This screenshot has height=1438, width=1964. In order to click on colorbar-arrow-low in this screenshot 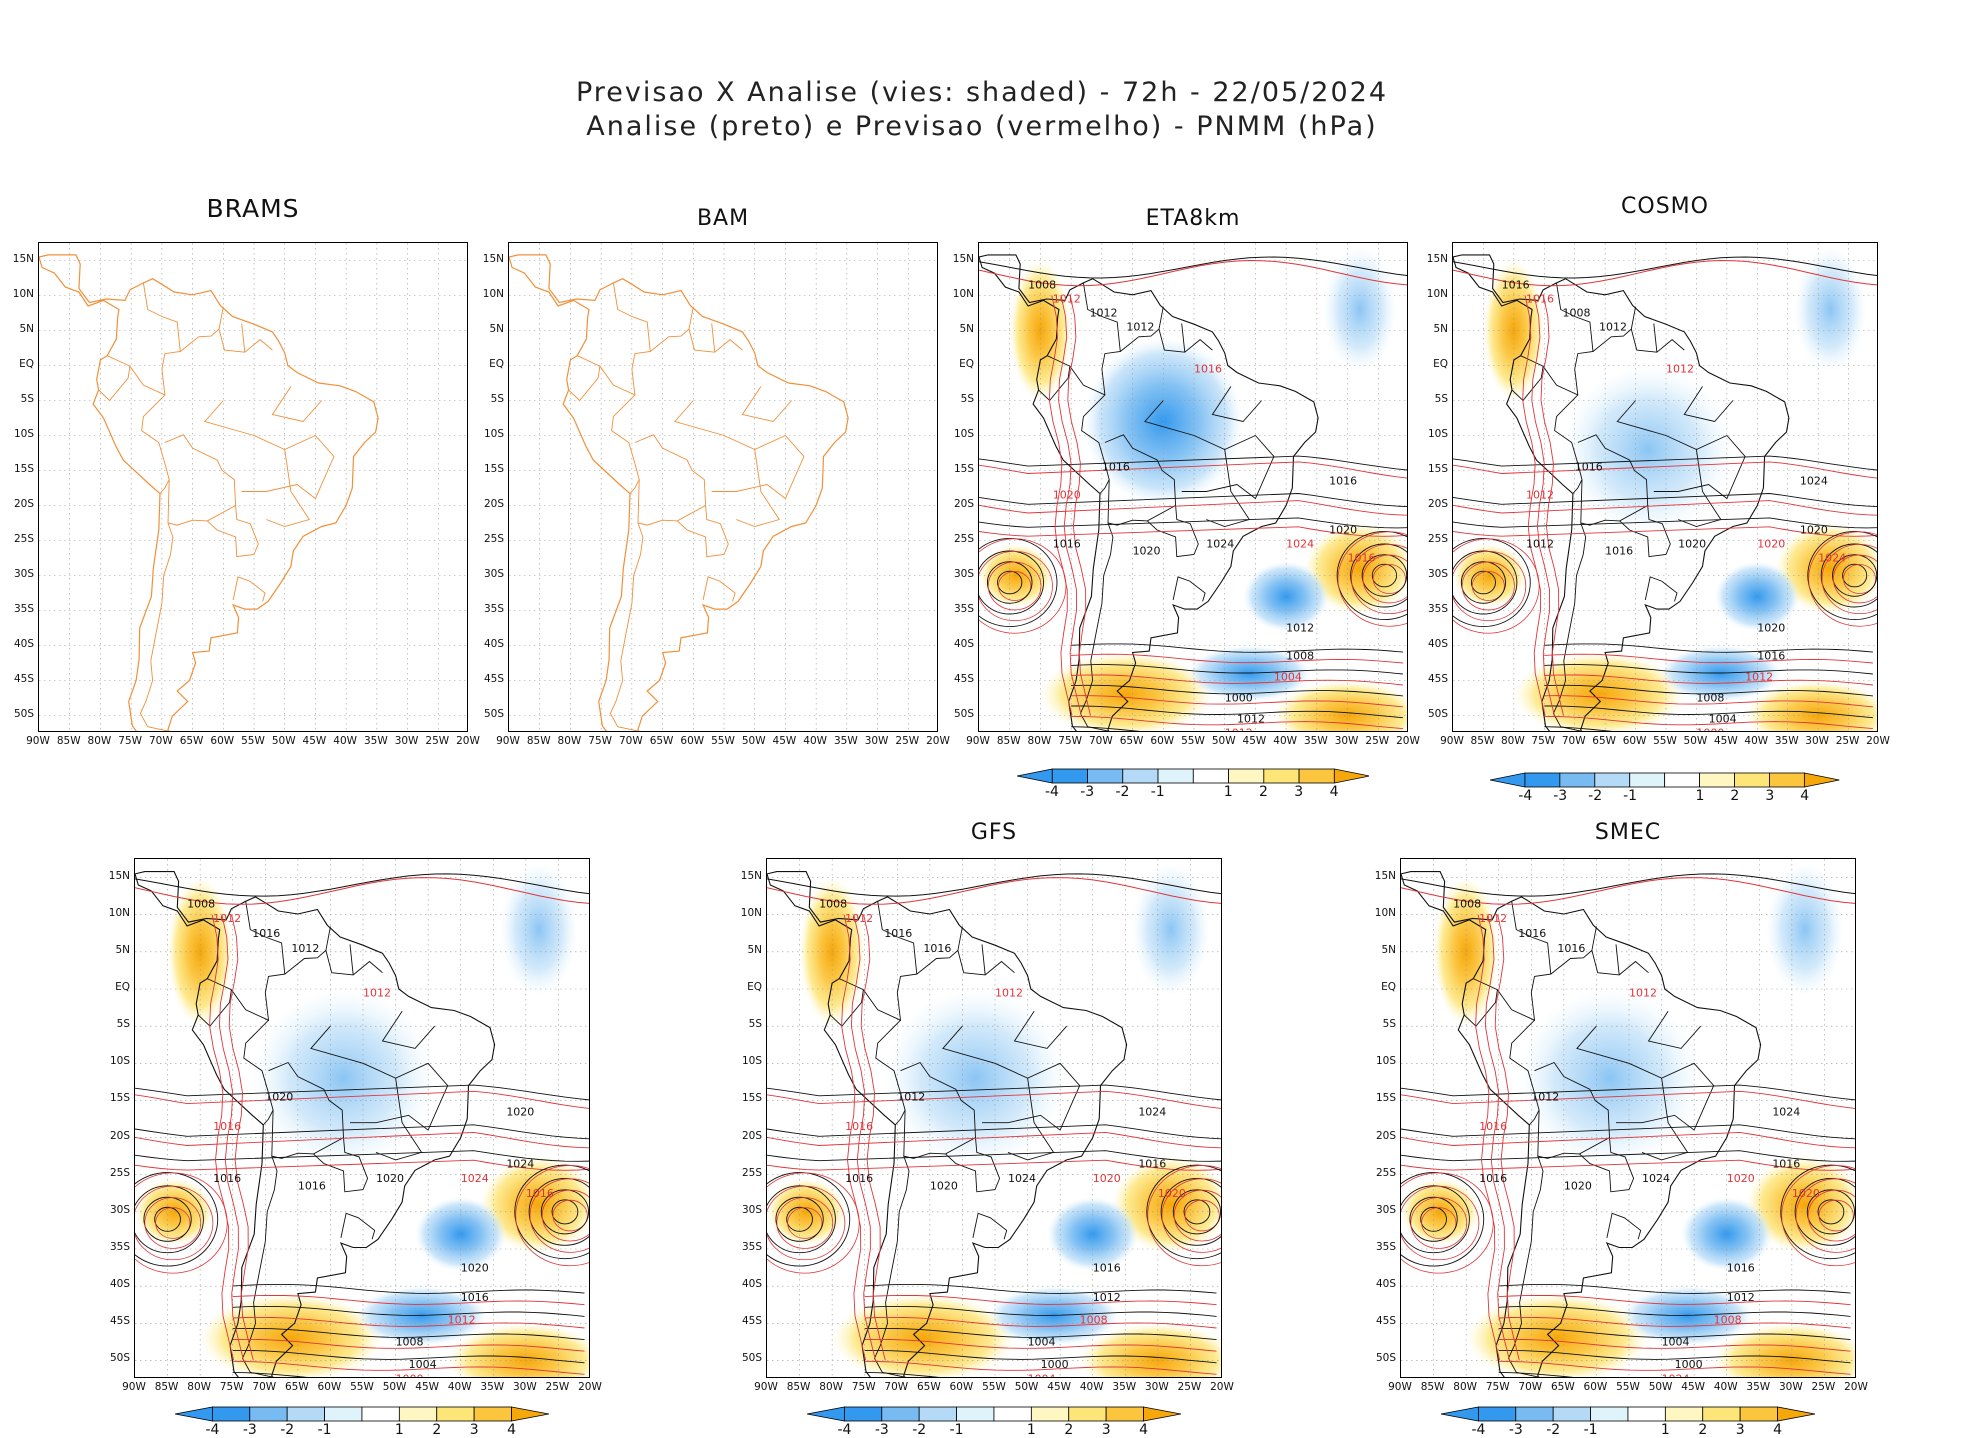, I will do `click(193, 1414)`.